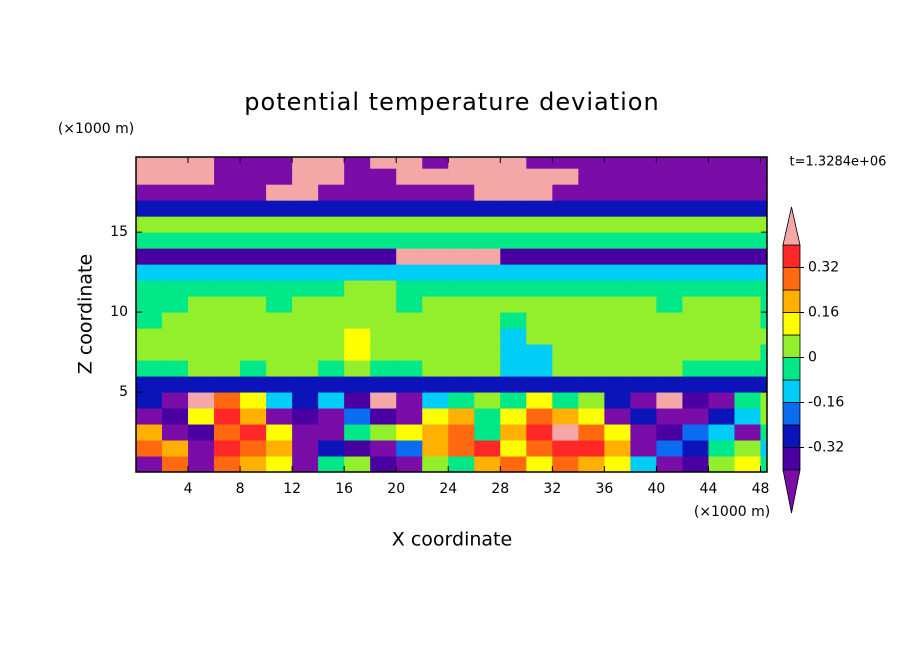  What do you see at coordinates (604, 489) in the screenshot?
I see `x-tick-label: 36` at bounding box center [604, 489].